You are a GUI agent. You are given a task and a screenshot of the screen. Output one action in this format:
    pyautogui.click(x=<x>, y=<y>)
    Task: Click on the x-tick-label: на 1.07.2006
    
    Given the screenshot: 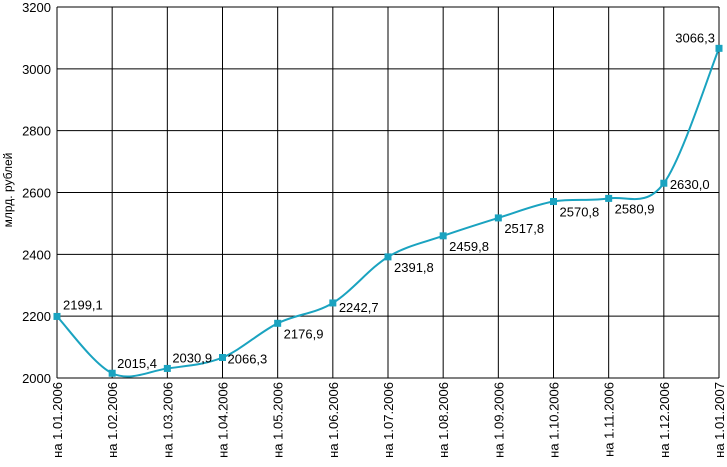 What is the action you would take?
    pyautogui.click(x=388, y=420)
    